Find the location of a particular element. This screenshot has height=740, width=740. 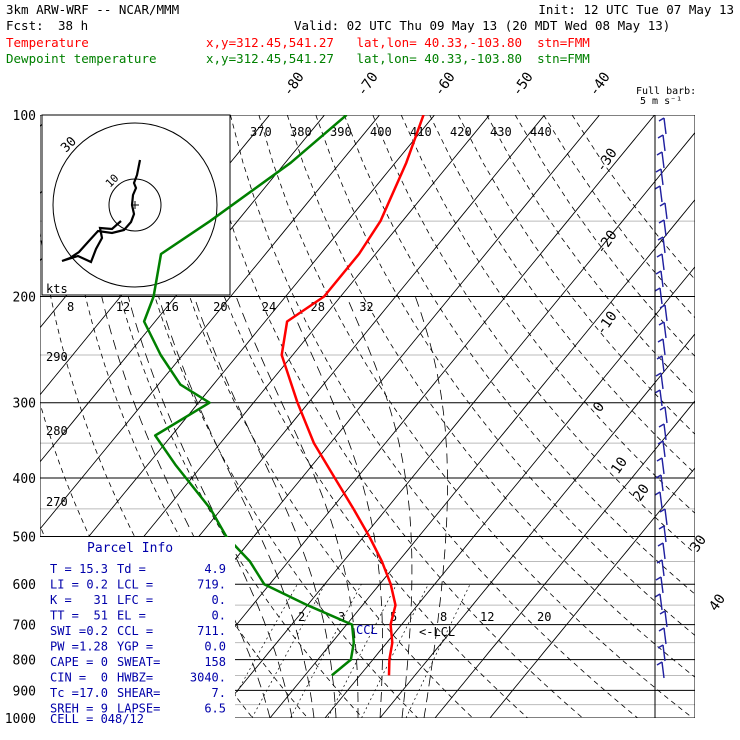

parcel-field: 51 is located at coordinates (101, 616).